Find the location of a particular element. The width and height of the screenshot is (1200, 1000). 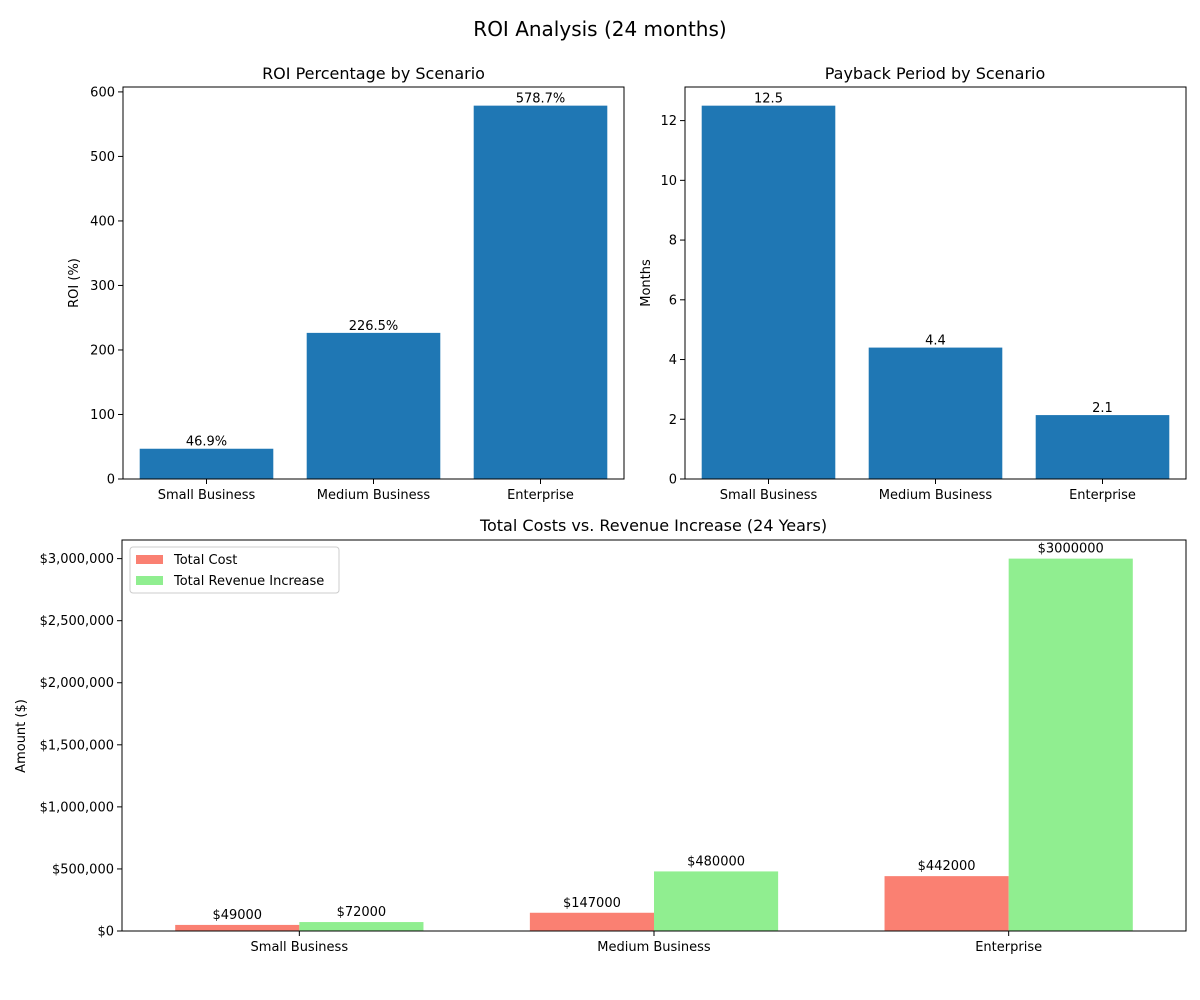

payback-ytick-label: 0 is located at coordinates (673, 480).